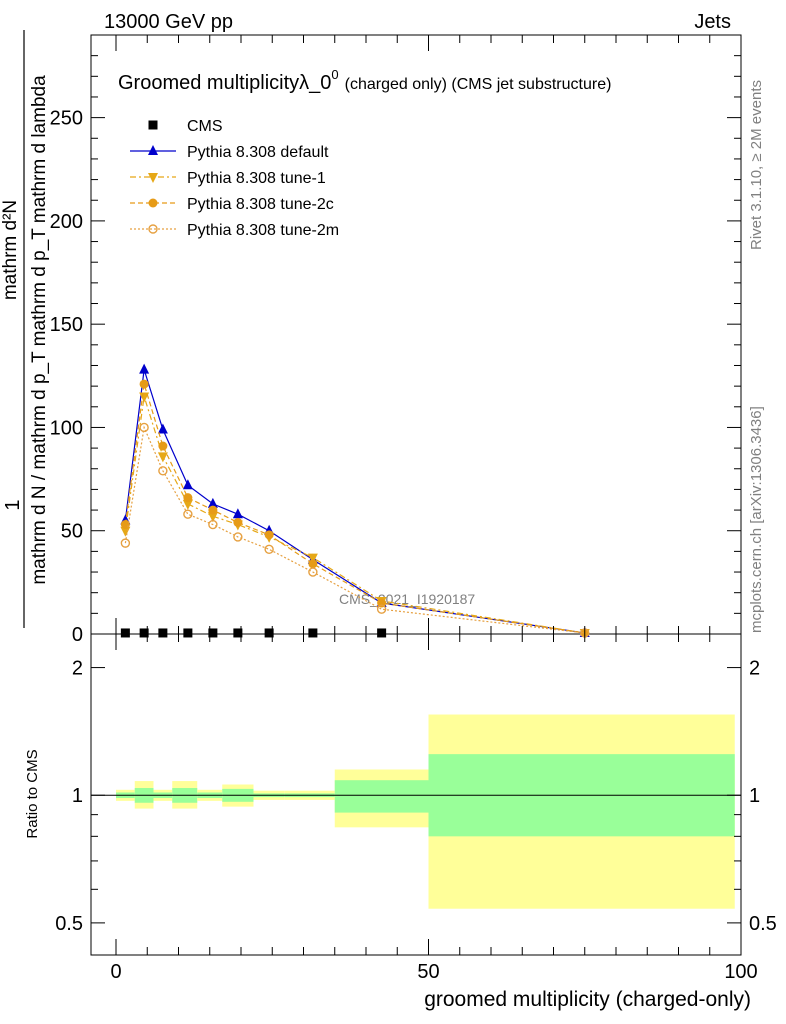  I want to click on ratio-y-tick-label-right: 2, so click(754, 669).